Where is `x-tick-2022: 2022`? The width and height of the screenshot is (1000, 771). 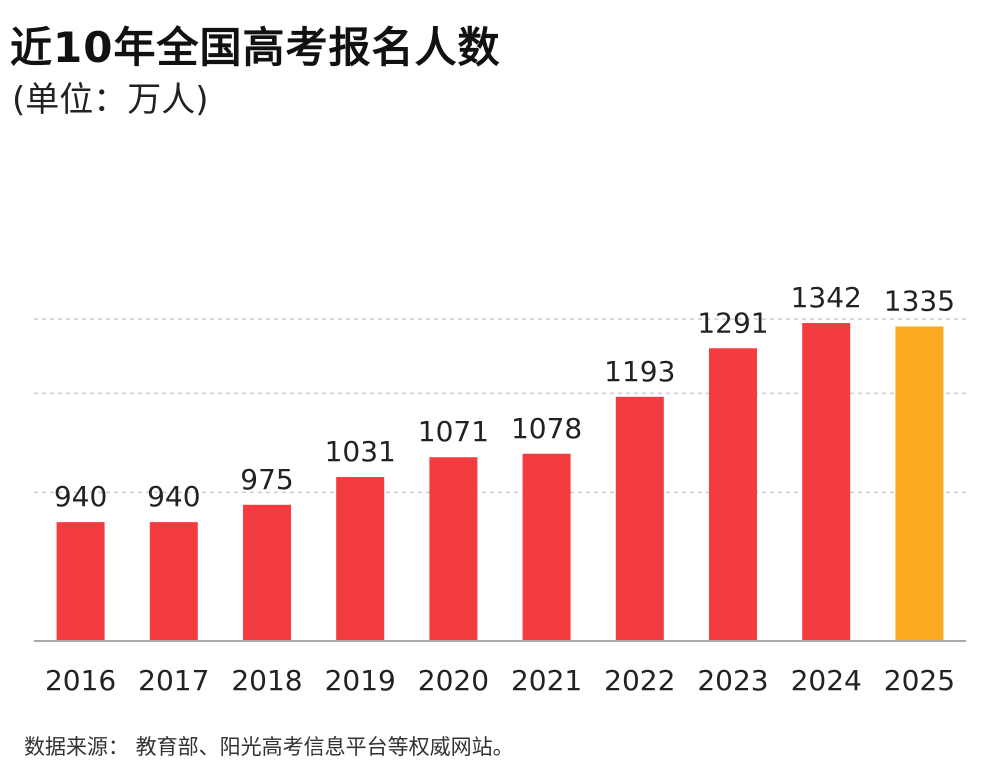
x-tick-2022: 2022 is located at coordinates (639, 680).